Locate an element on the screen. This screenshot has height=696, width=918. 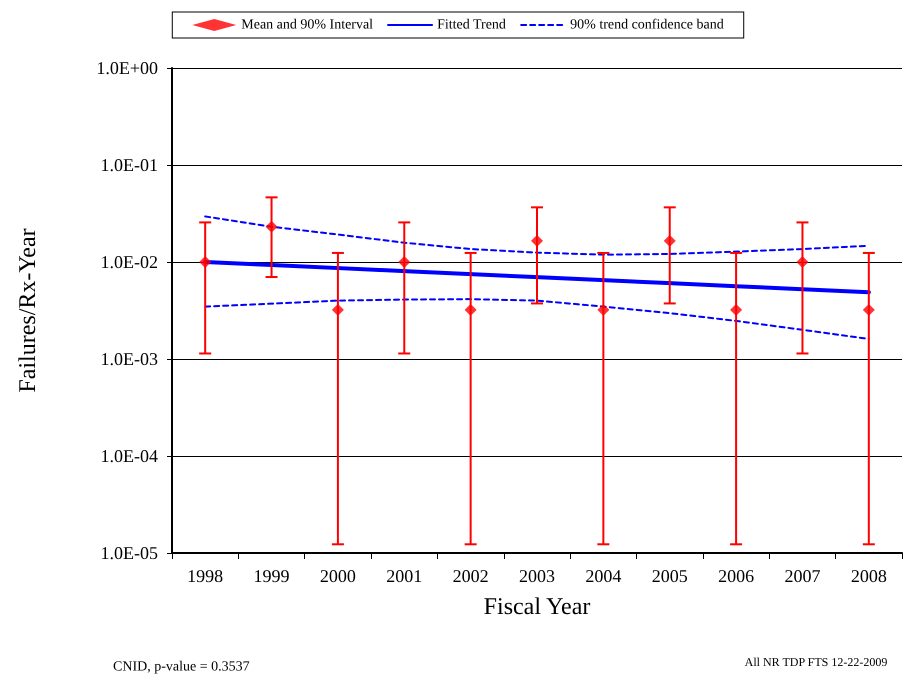
x-tick-label: 2003 is located at coordinates (537, 576).